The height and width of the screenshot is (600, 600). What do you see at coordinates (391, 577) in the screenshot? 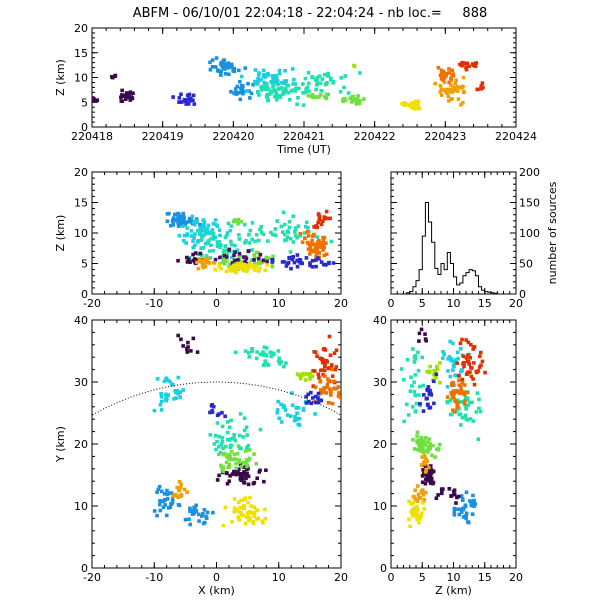
I see `z_y-xtick-label: 0` at bounding box center [391, 577].